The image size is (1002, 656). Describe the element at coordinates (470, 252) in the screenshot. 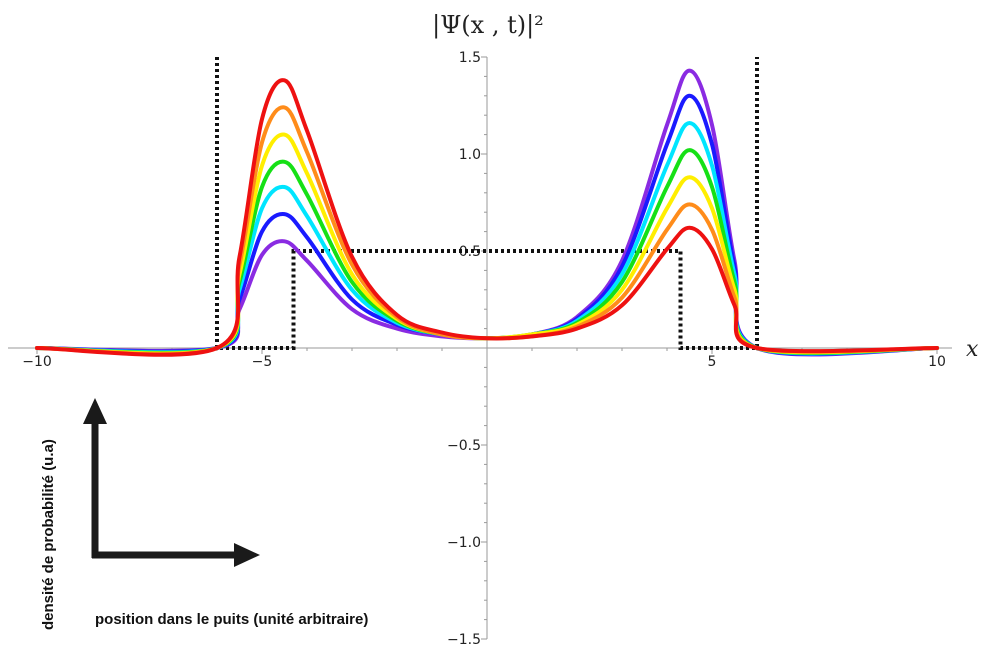

I see `y-tick-label: 0.5` at that location.